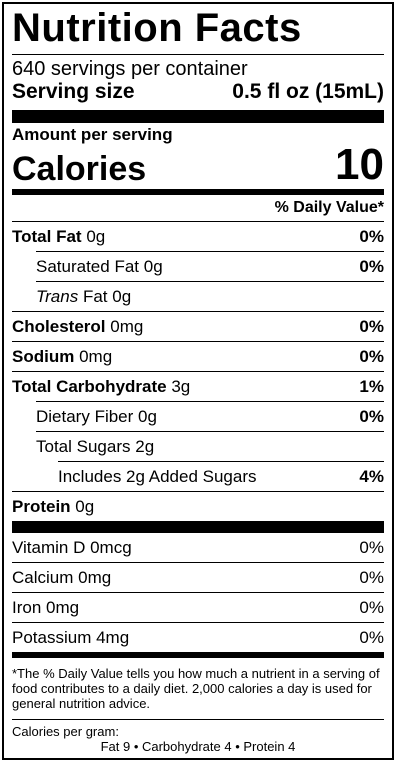  What do you see at coordinates (41, 506) in the screenshot?
I see `nutrient-name: Protein` at bounding box center [41, 506].